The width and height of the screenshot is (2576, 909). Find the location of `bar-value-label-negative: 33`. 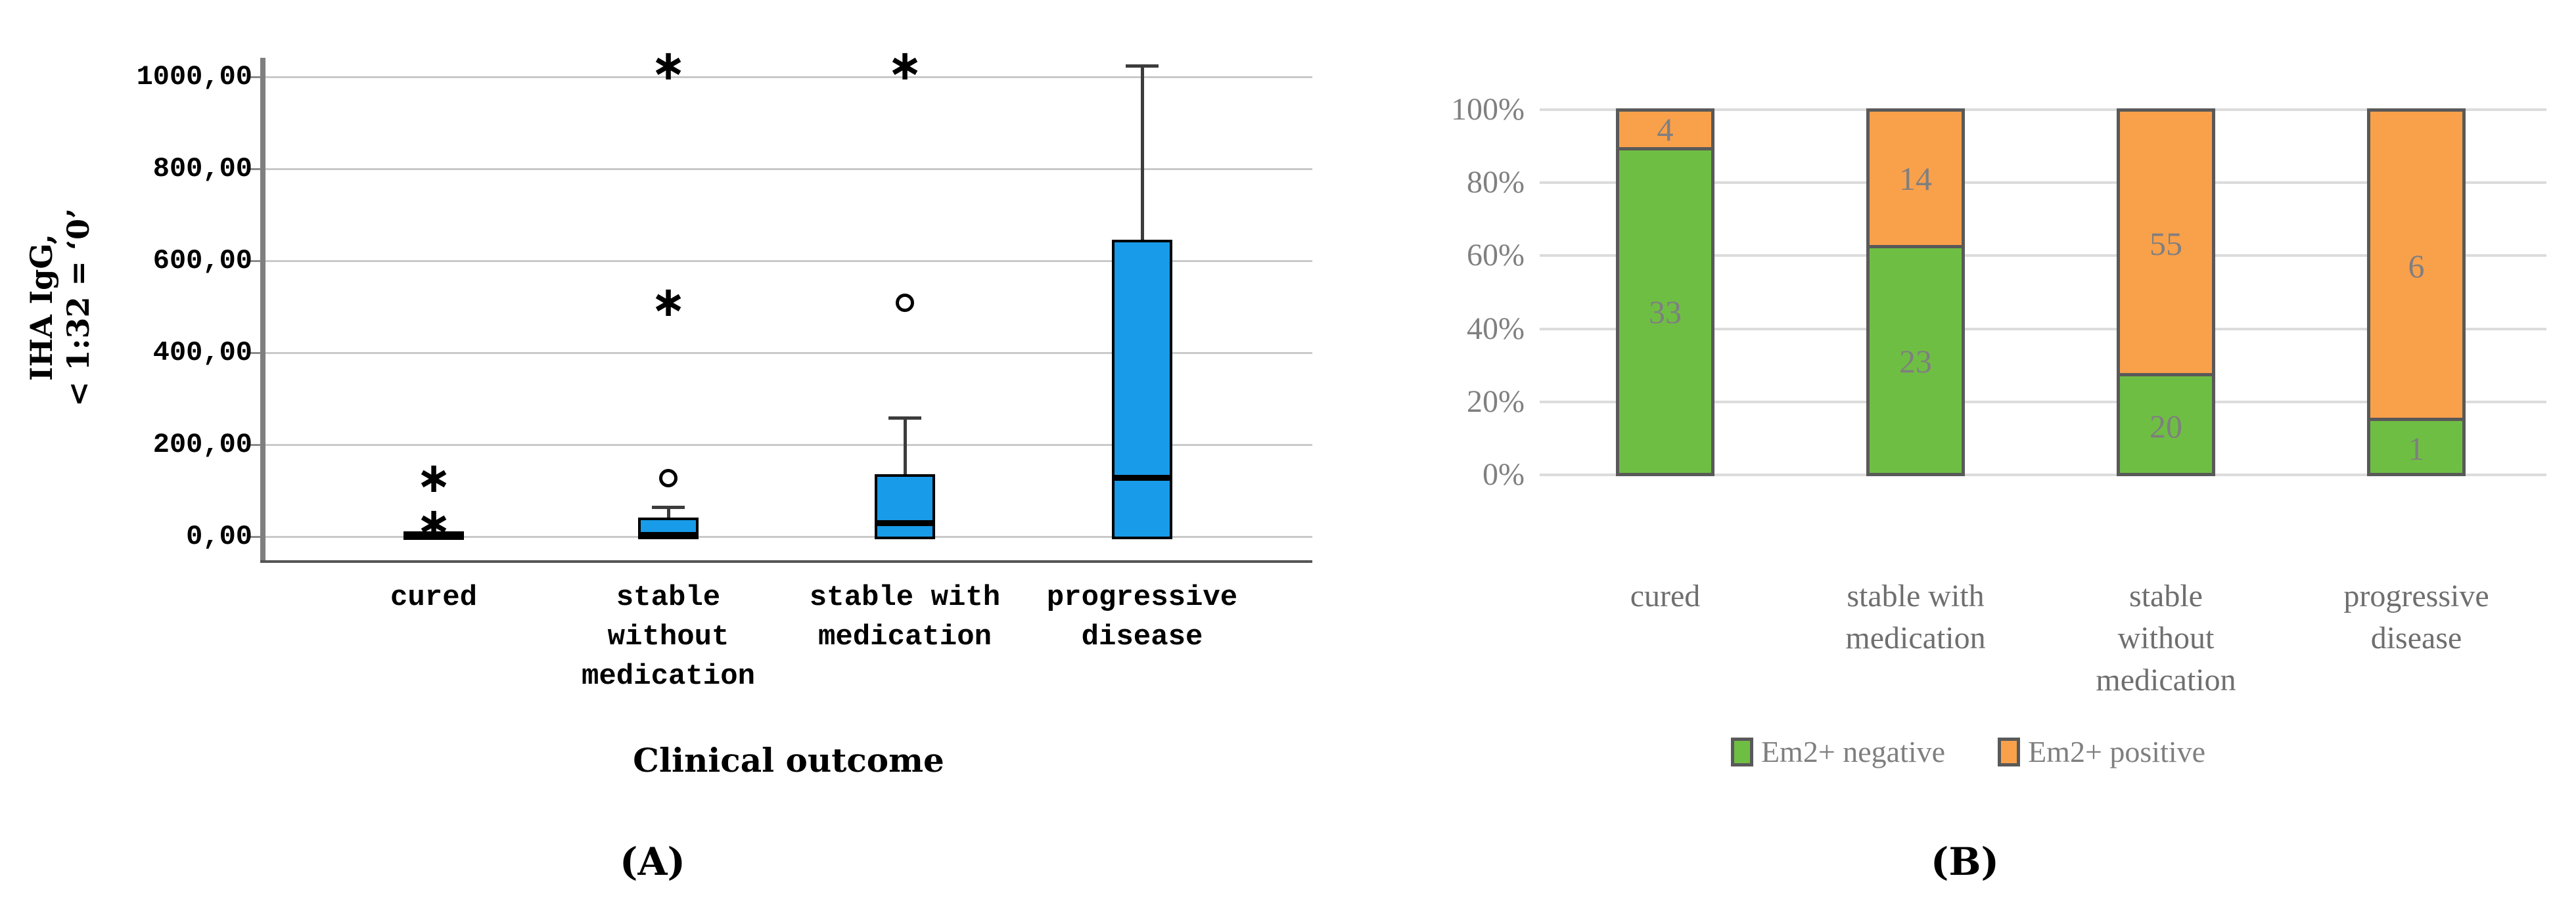

bar-value-label-negative: 33 is located at coordinates (1665, 312).